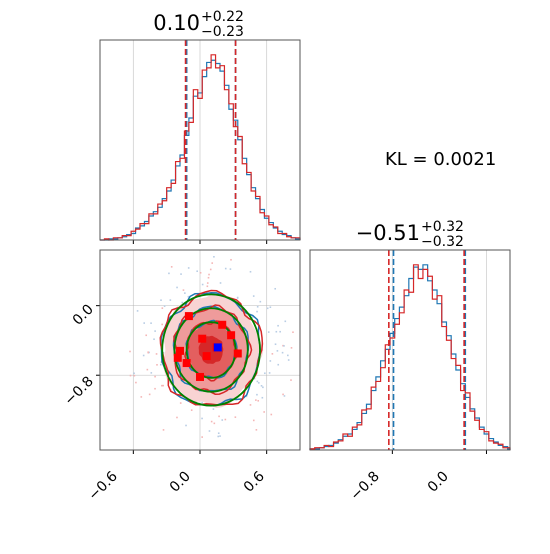 Image resolution: width=550 pixels, height=554 pixels. Describe the element at coordinates (200, 147) in the screenshot. I see `marginal-1-red-step` at that location.